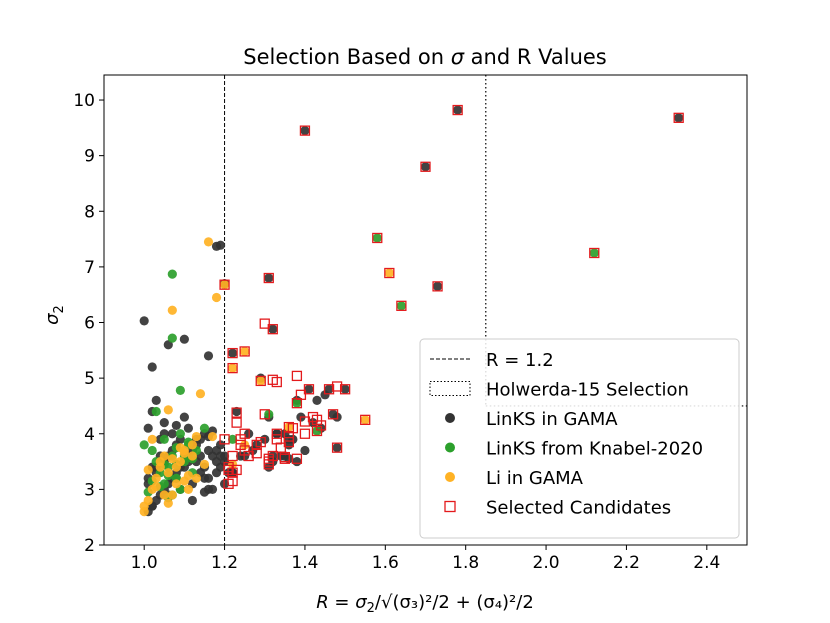  What do you see at coordinates (89, 268) in the screenshot?
I see `y-tick-label: 7` at bounding box center [89, 268].